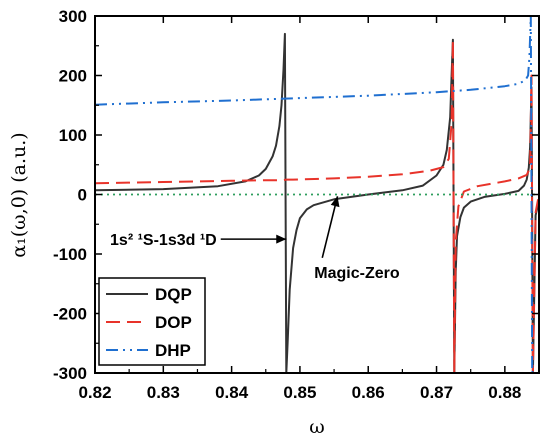 The height and width of the screenshot is (439, 550). Describe the element at coordinates (152, 321) in the screenshot. I see `legend: DQP DOP DHP` at that location.